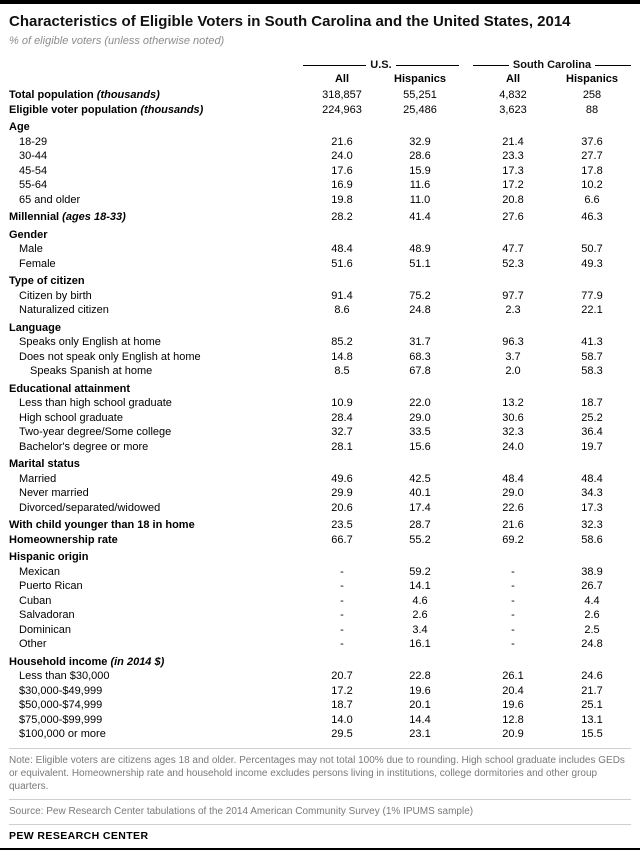 This screenshot has height=850, width=640. What do you see at coordinates (513, 342) in the screenshot?
I see `cell-value: 96.3` at bounding box center [513, 342].